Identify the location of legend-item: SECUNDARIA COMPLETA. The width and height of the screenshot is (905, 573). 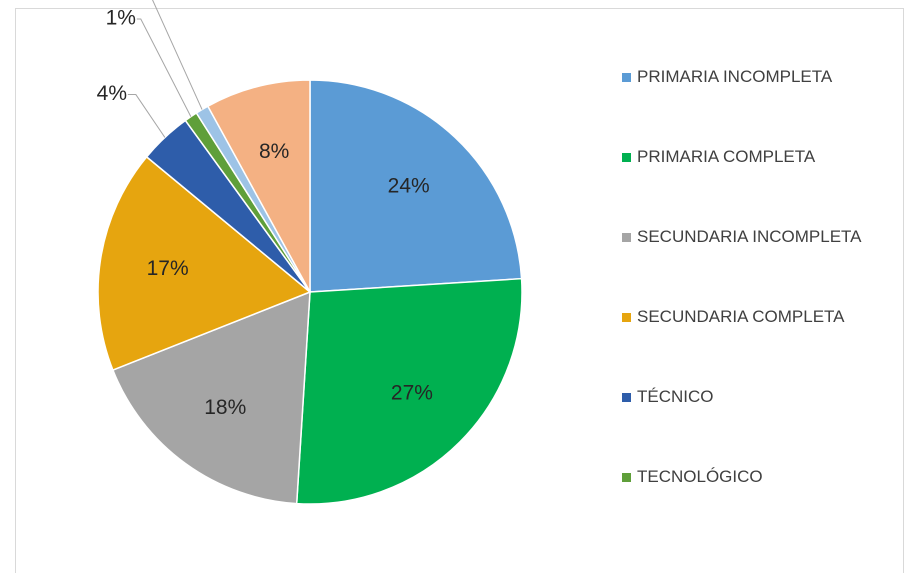
(759, 317).